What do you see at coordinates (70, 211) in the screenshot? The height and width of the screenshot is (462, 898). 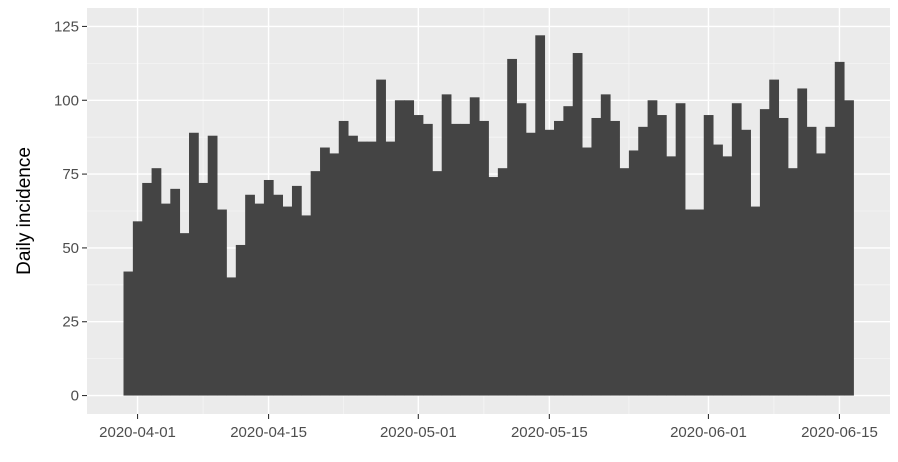 I see `y-axis: 0 25 50 75 100 125` at bounding box center [70, 211].